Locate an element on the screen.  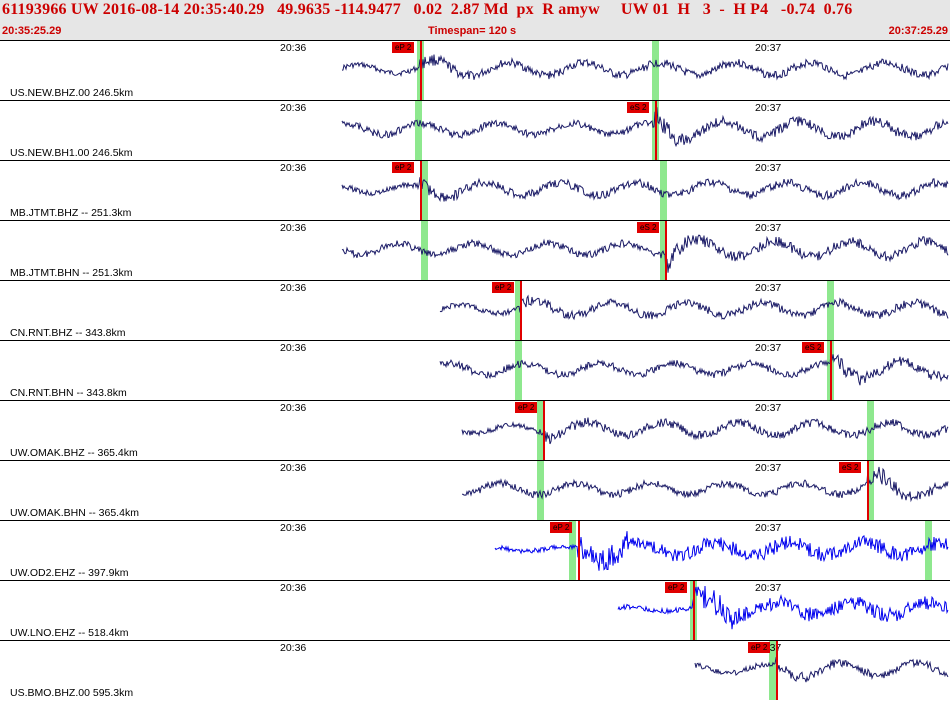
station-label: UW.LNO.EHZ -- 518.4km is located at coordinates (69, 633).